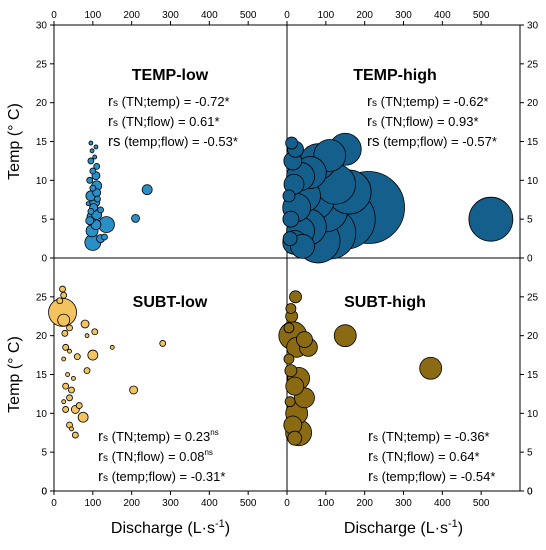  Describe the element at coordinates (364, 503) in the screenshot. I see `x-tick-label-bottom: 200` at that location.